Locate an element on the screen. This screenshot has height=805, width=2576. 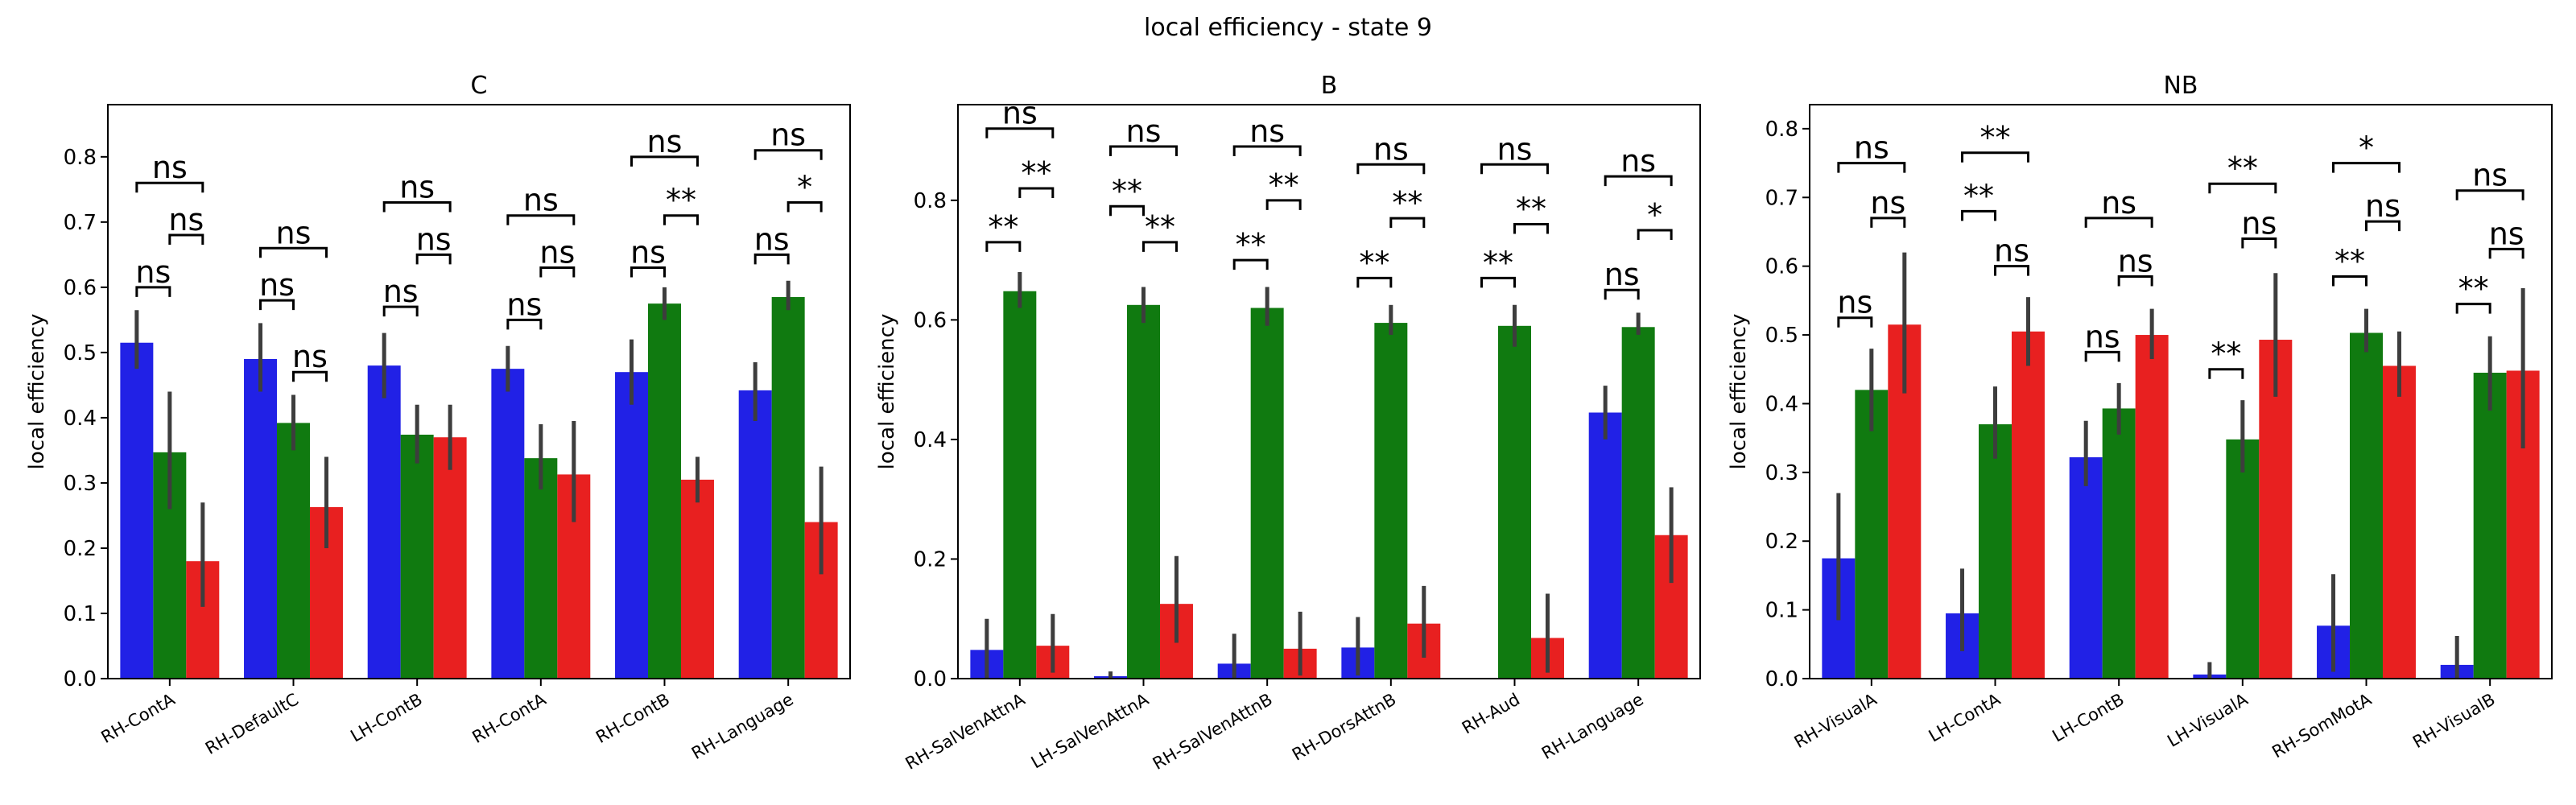
y-tick-label: 0.1 is located at coordinates (80, 614).